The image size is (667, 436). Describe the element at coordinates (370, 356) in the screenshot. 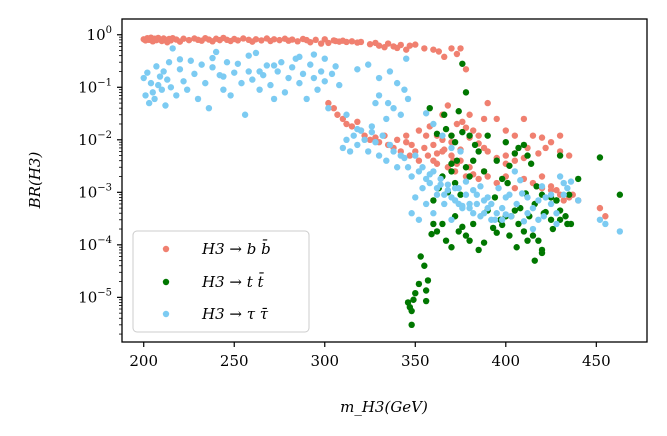

I see `x-axis-ticks: 200 250 300 350 400 450` at that location.